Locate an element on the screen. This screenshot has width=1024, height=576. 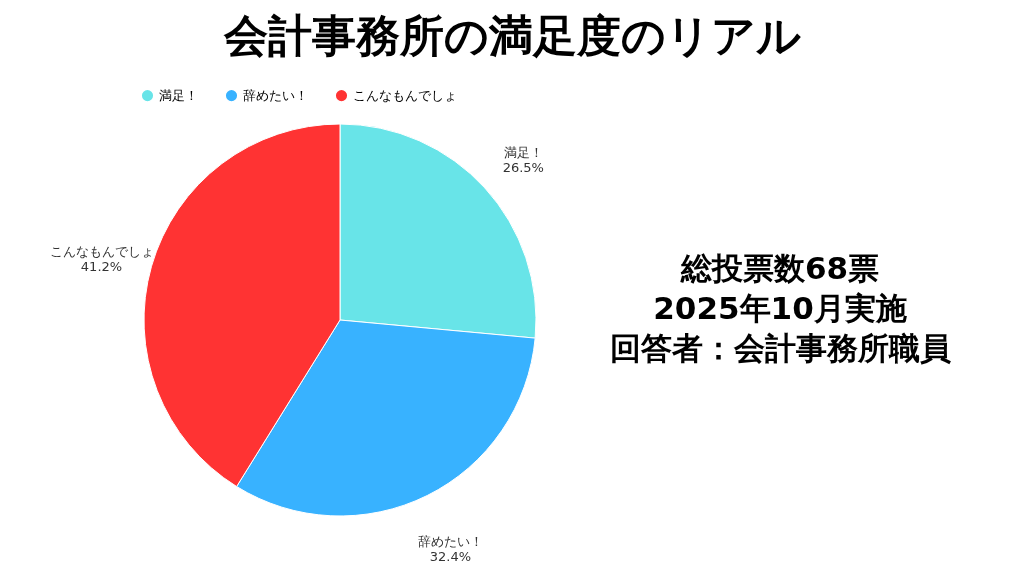
data-label: 41.2% is located at coordinates (101, 266).